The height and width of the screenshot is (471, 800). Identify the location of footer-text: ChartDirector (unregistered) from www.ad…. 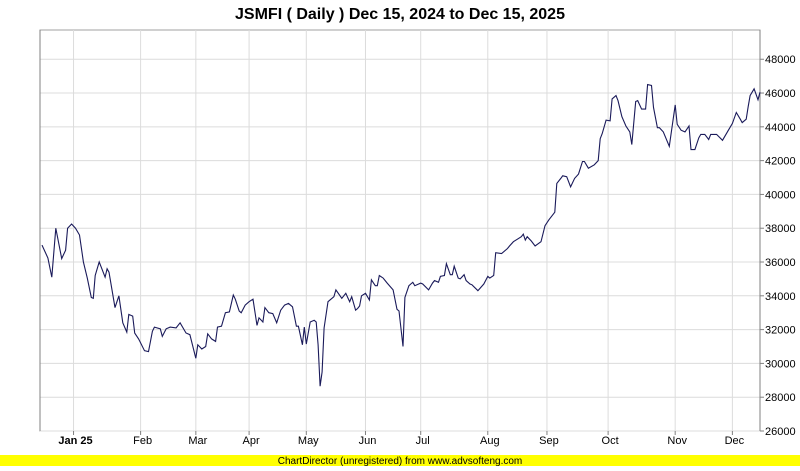
(400, 461).